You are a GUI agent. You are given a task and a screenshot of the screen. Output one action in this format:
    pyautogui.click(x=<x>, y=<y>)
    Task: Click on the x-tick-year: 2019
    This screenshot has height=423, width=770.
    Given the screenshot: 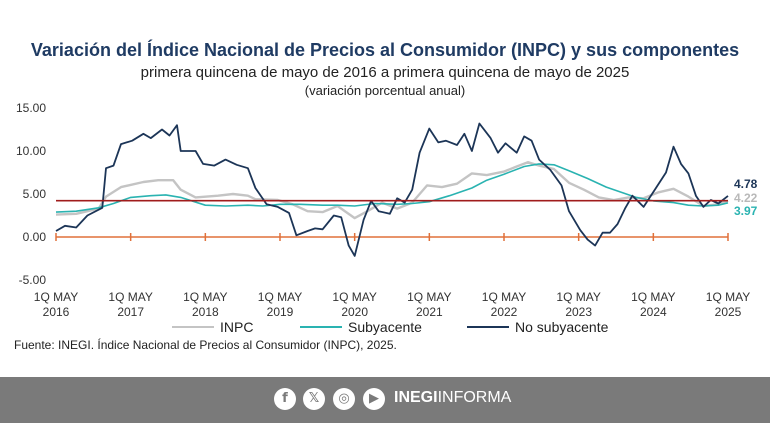 What is the action you would take?
    pyautogui.click(x=280, y=312)
    